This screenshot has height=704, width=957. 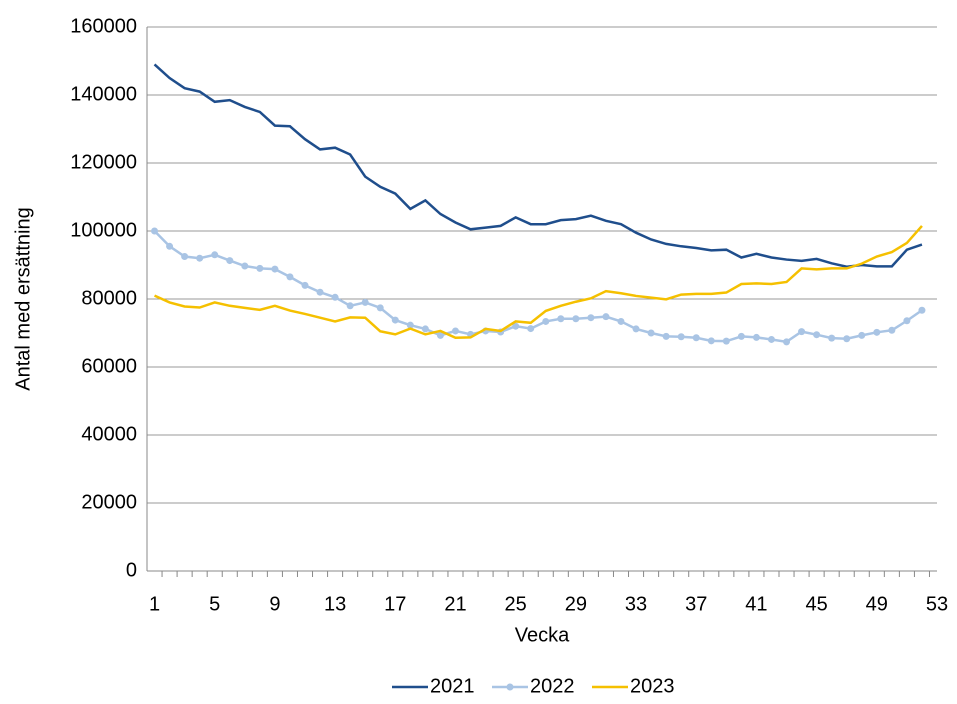 I want to click on legend-marker, so click(x=510, y=687).